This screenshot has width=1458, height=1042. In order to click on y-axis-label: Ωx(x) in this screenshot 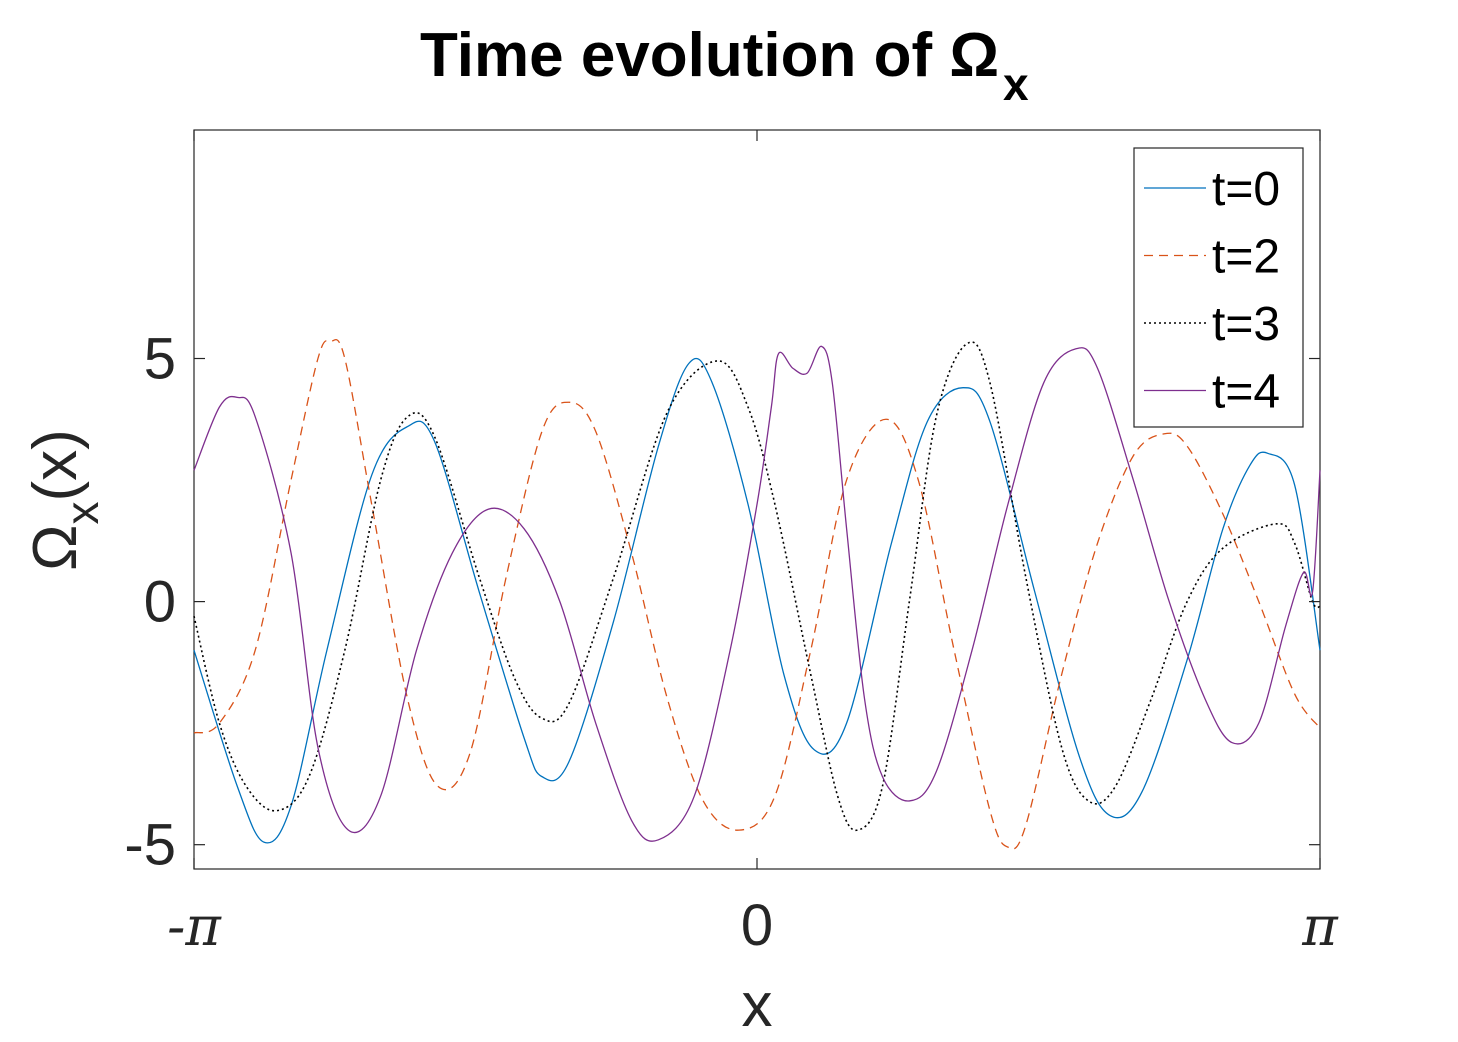, I will do `click(64, 500)`.